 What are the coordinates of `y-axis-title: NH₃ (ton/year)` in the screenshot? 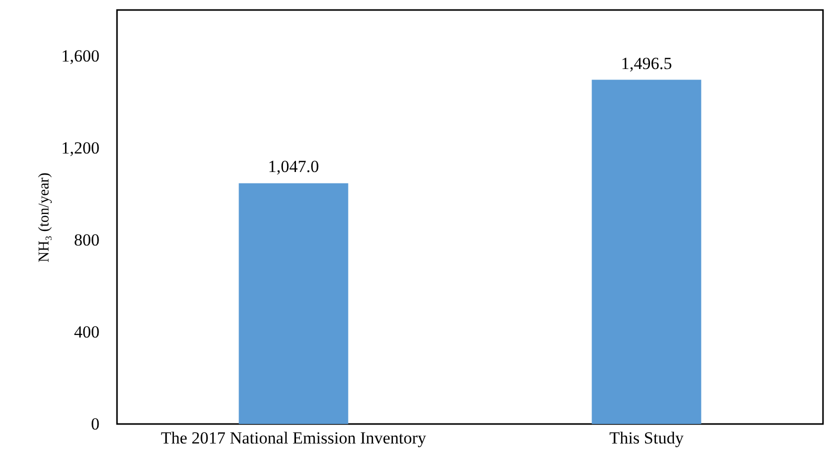 It's located at (44, 217).